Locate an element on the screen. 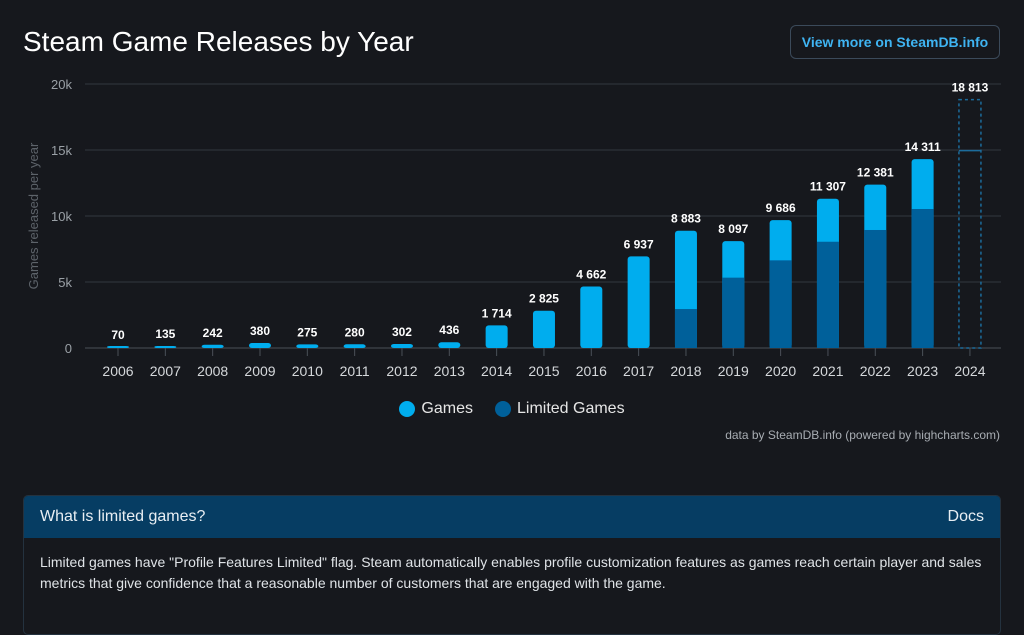 This screenshot has width=1024, height=635. y-tick-label: 0 is located at coordinates (68, 348).